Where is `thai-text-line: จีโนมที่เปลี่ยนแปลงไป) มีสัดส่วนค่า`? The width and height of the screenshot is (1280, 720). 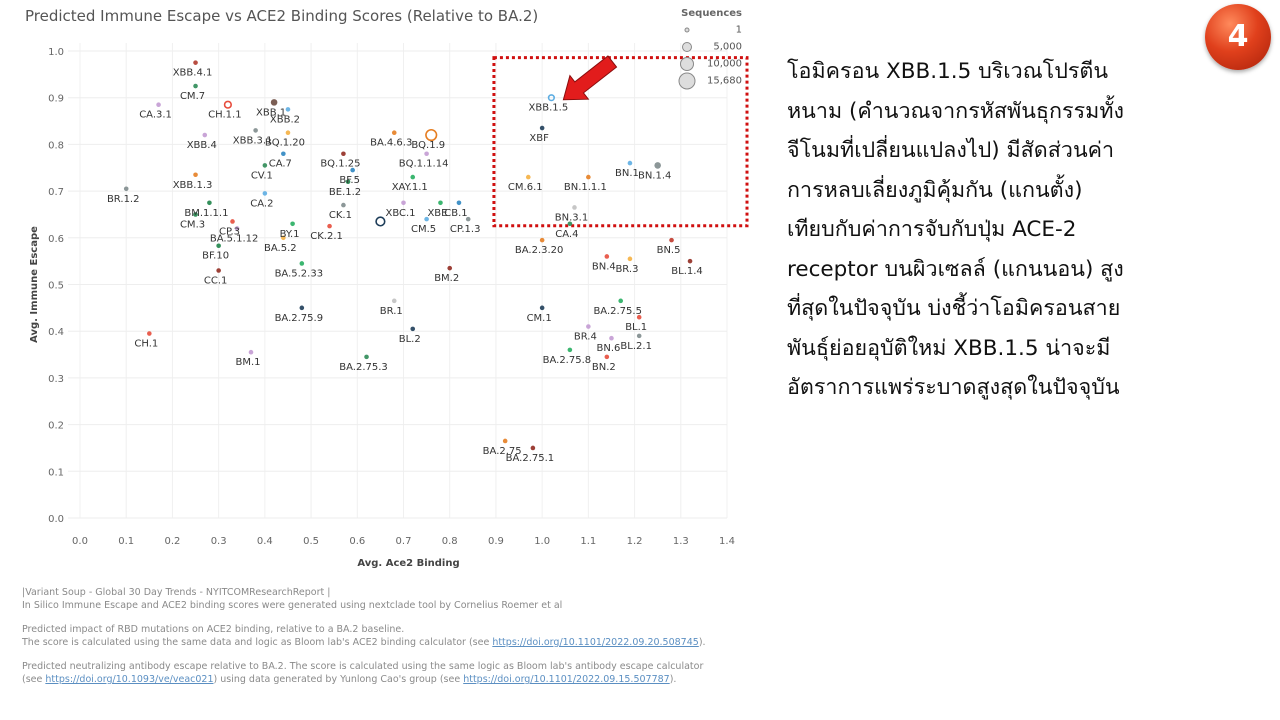
thai-text-line: จีโนมที่เปลี่ยนแปลงไป) มีสัดส่วนค่า is located at coordinates (951, 150).